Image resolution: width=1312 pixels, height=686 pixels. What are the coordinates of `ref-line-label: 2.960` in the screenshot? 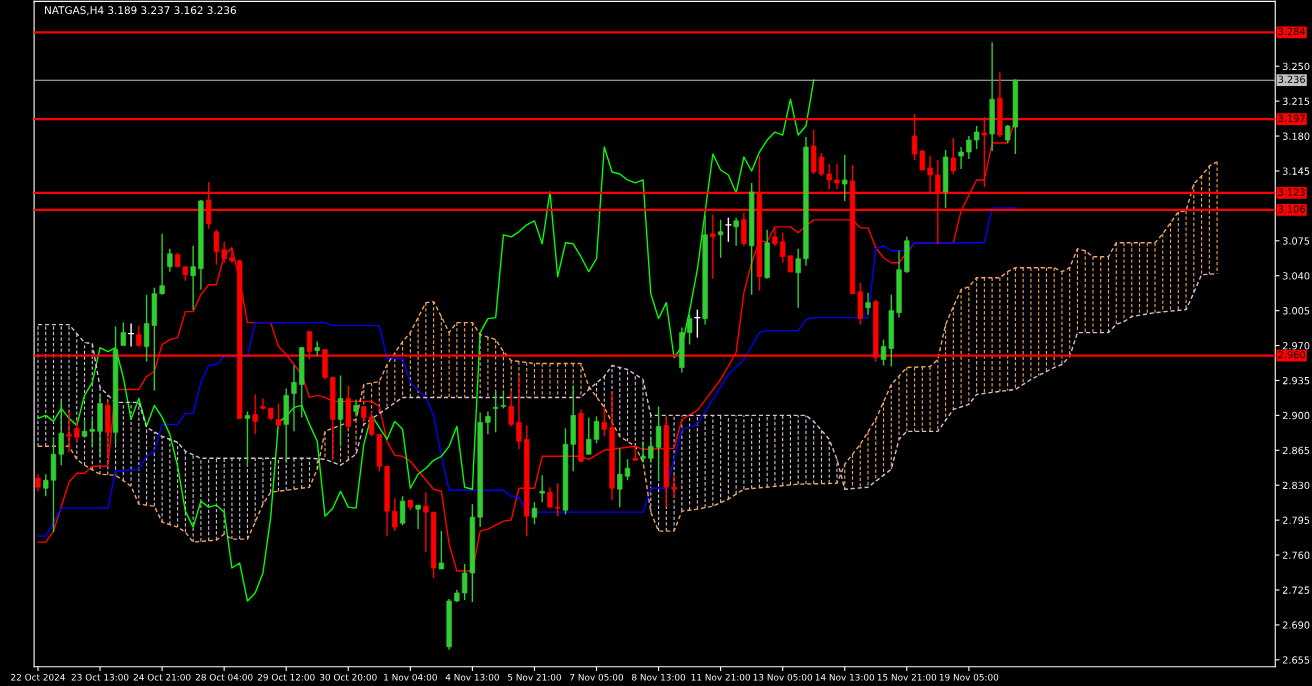 It's located at (1291, 355).